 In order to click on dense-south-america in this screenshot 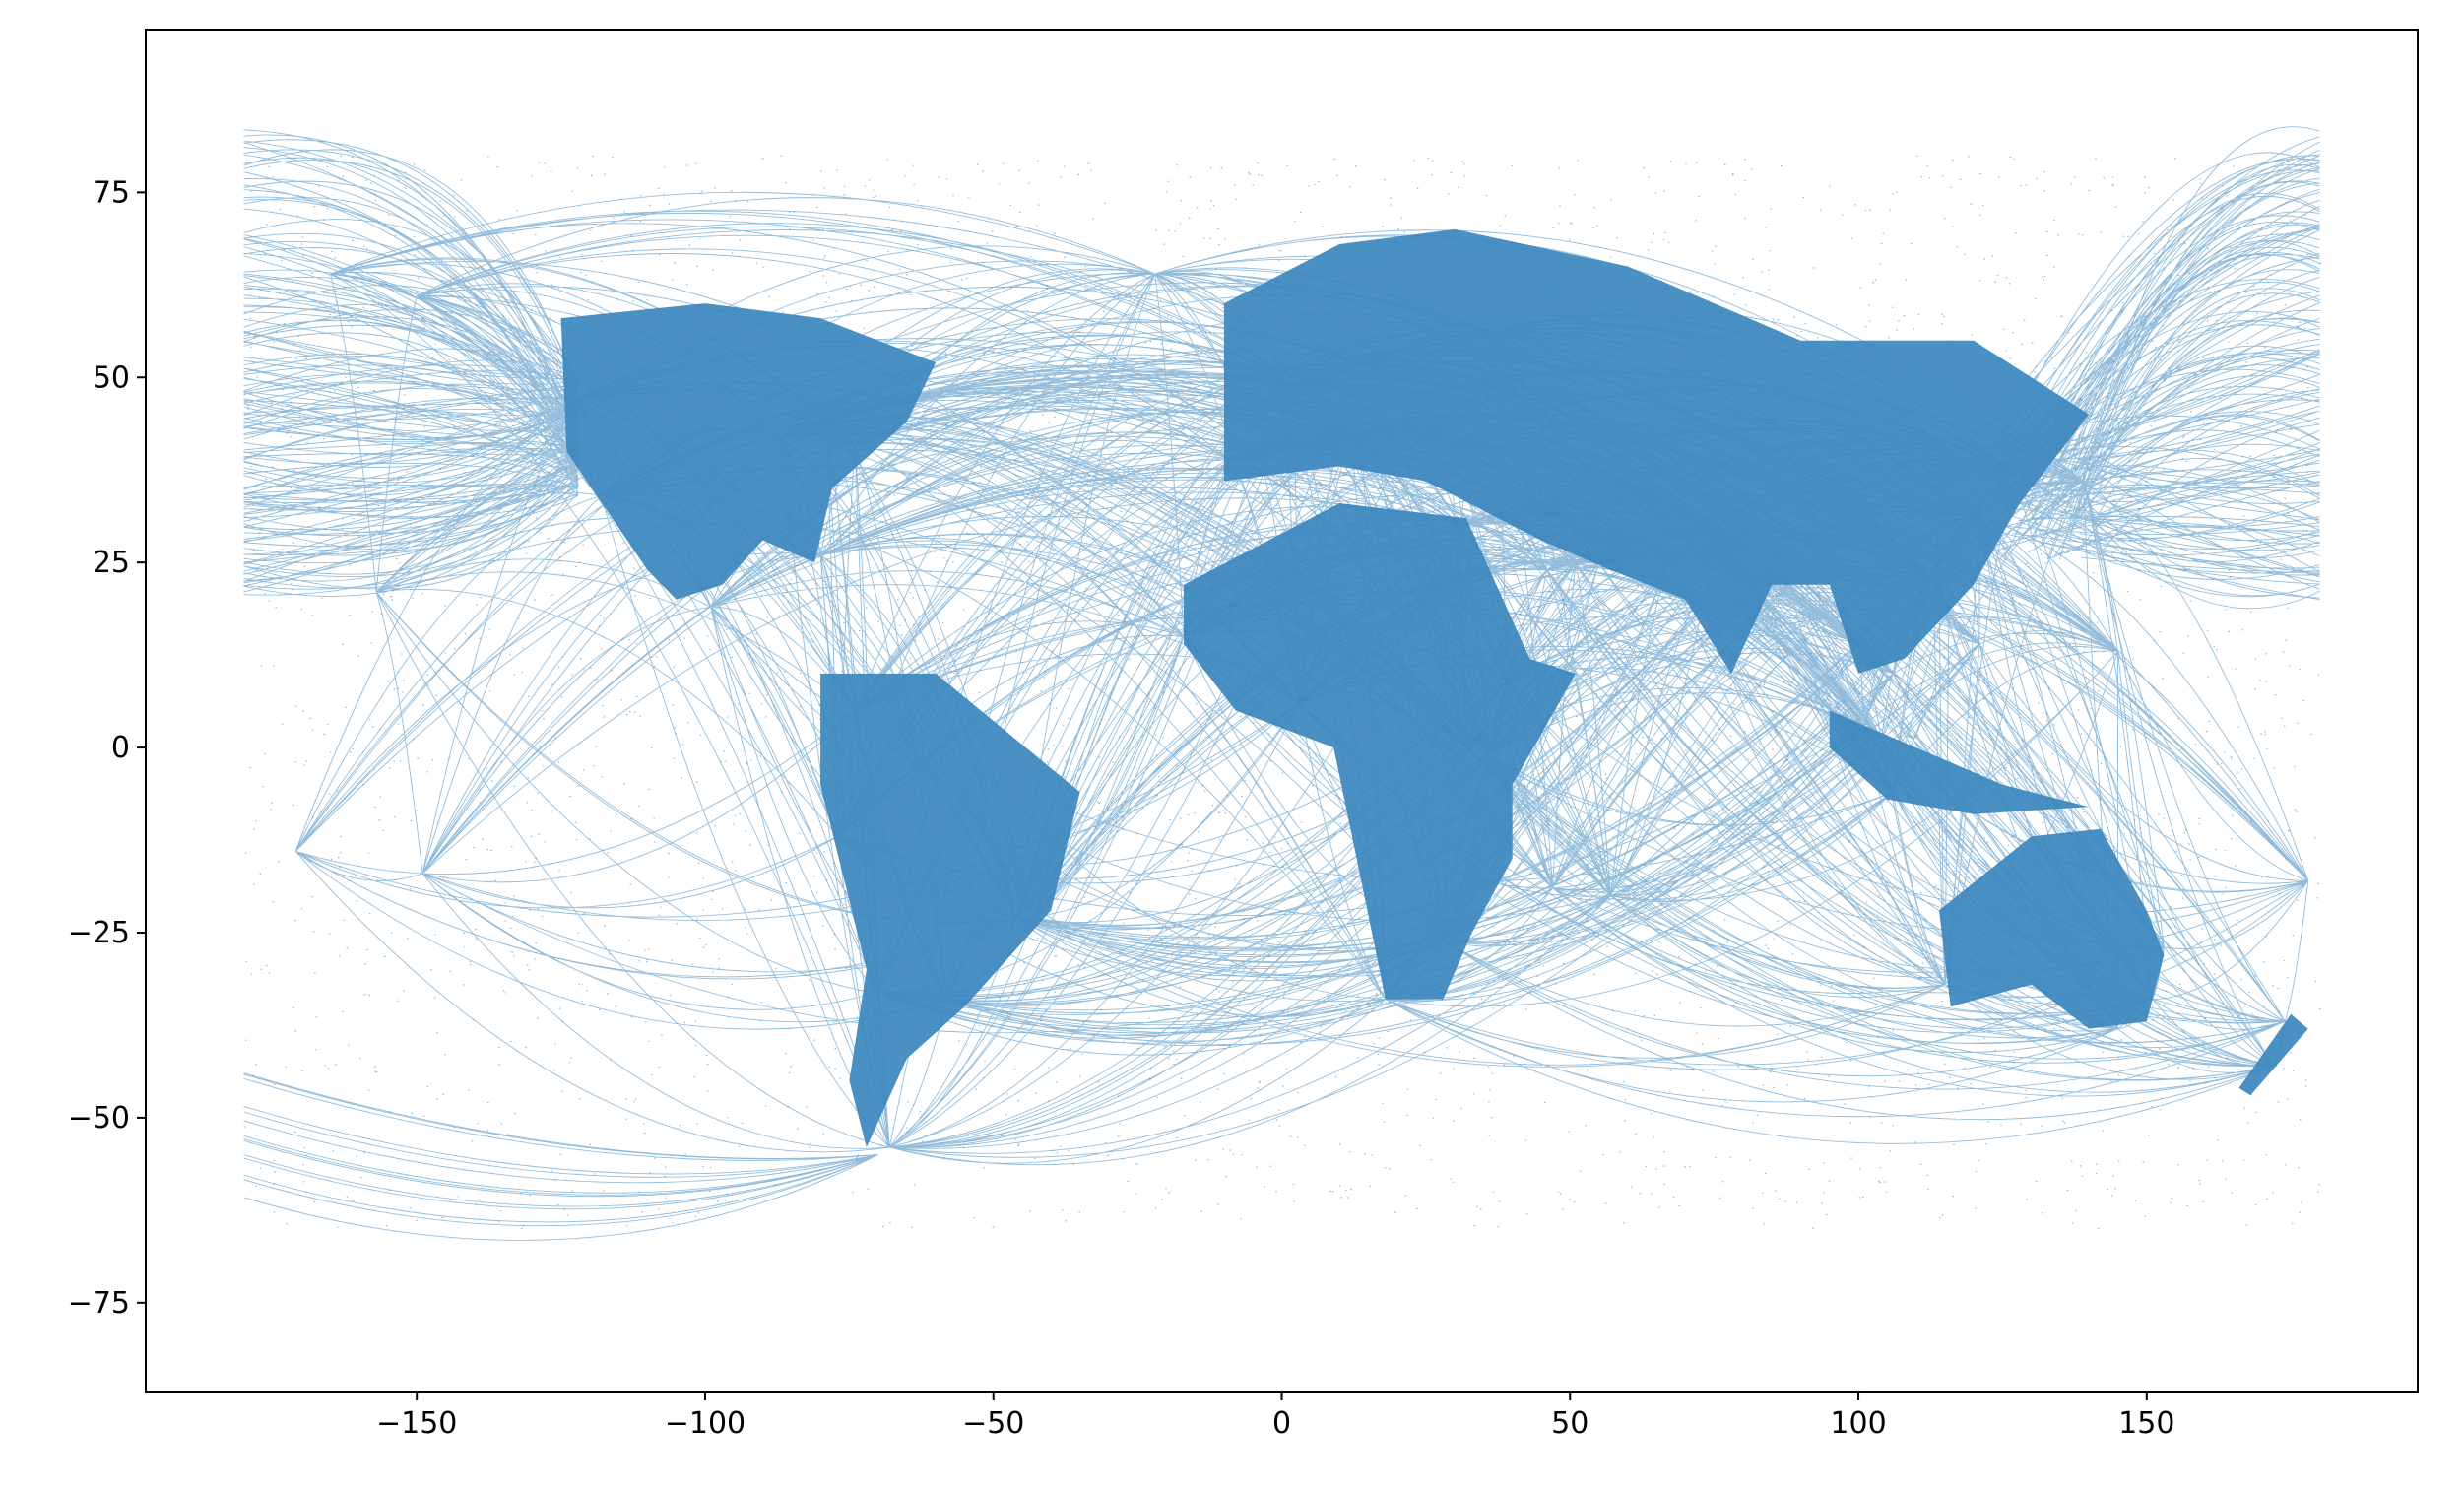, I will do `click(950, 910)`.